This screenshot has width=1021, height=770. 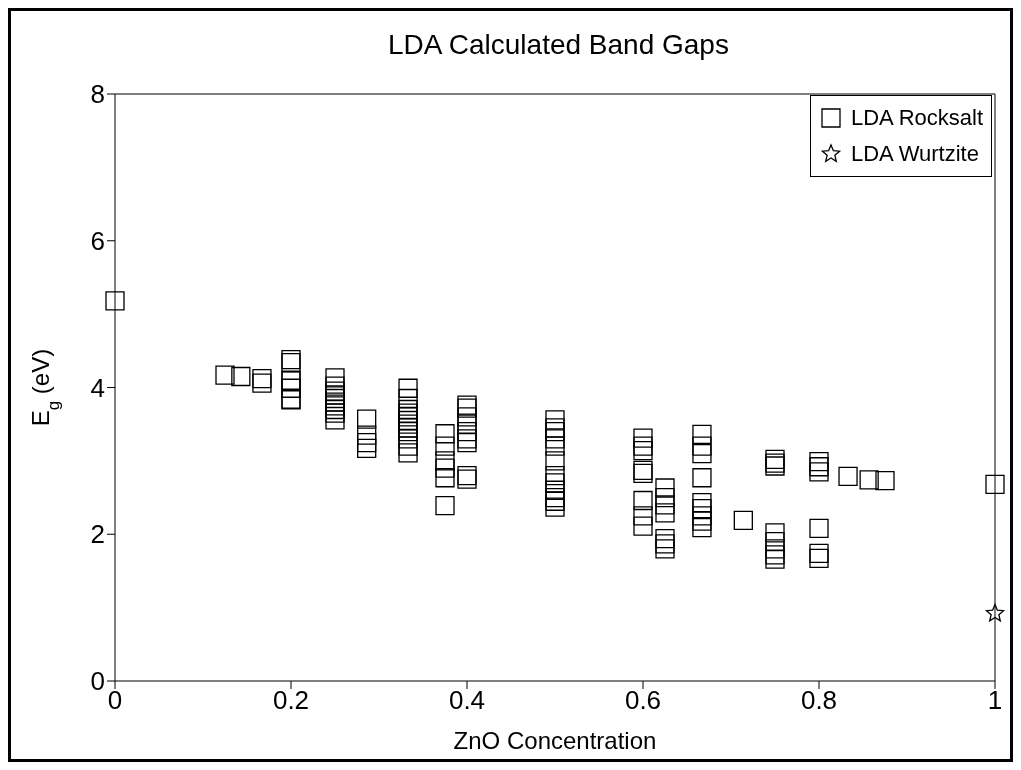 What do you see at coordinates (558, 45) in the screenshot?
I see `chart-title: LDA Calculated Band Gaps` at bounding box center [558, 45].